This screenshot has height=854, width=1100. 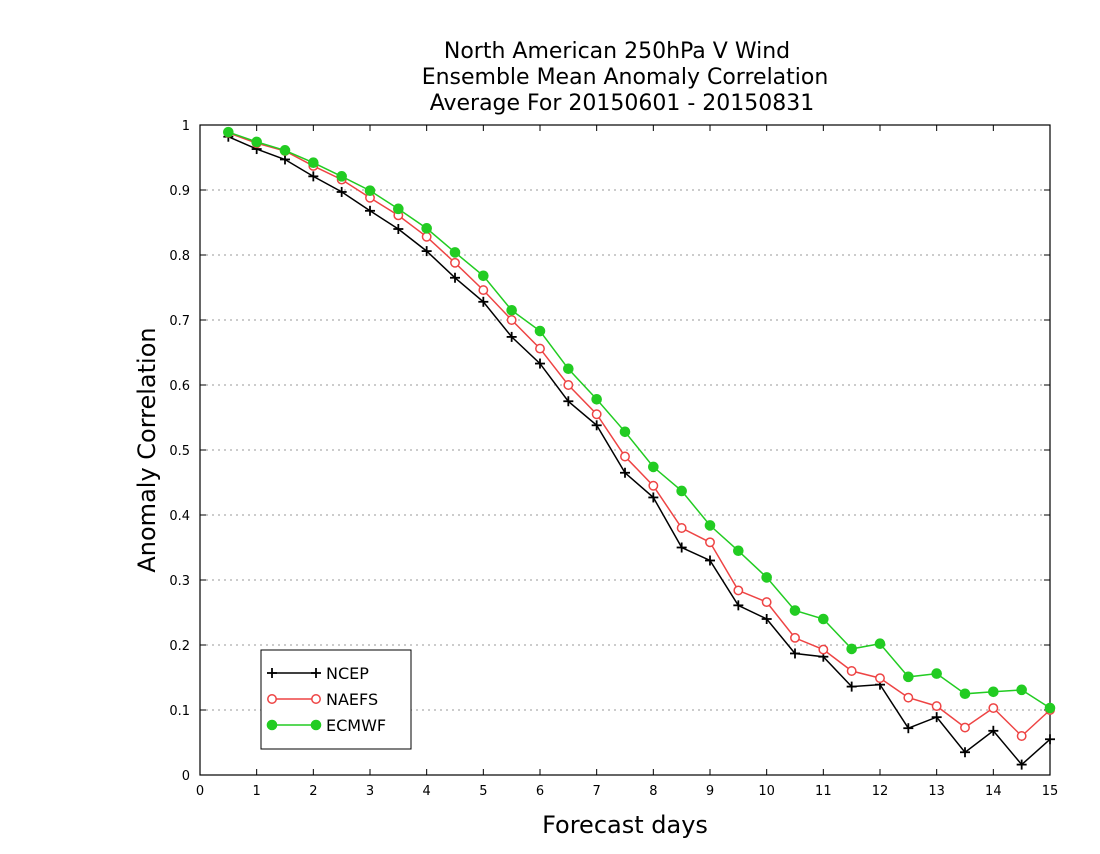 I want to click on legend-label-naefs: NAEFS, so click(x=352, y=699).